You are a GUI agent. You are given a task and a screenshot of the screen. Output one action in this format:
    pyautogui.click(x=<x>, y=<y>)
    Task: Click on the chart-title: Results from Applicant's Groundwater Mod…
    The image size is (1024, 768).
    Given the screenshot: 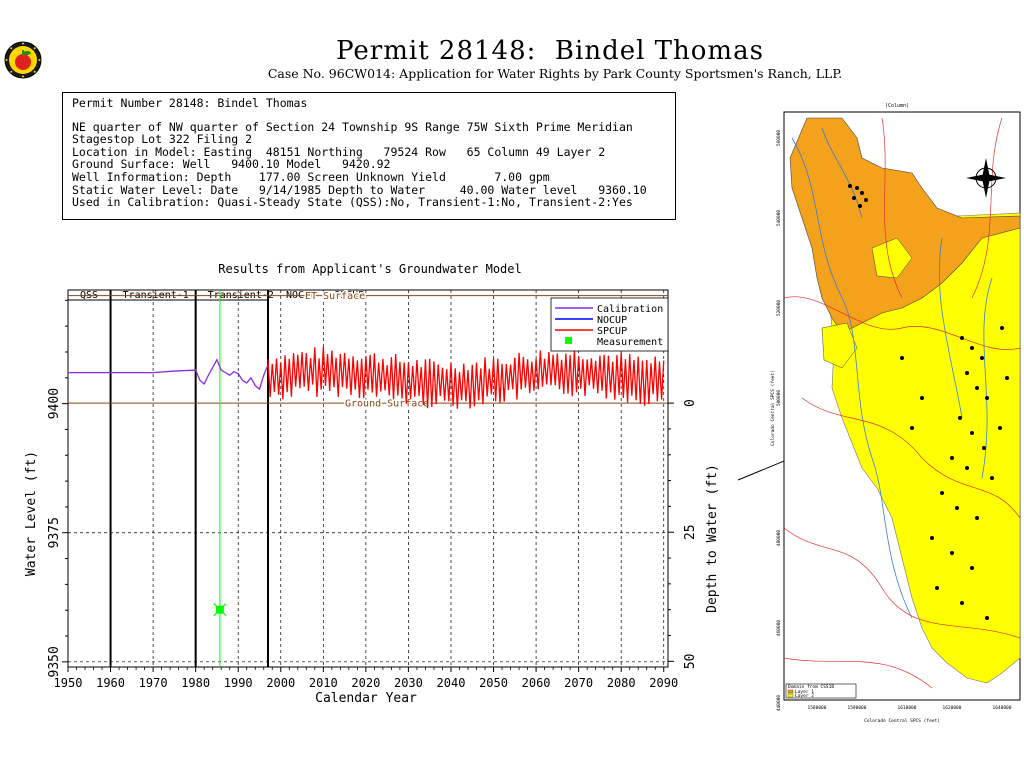 What is the action you would take?
    pyautogui.click(x=370, y=269)
    